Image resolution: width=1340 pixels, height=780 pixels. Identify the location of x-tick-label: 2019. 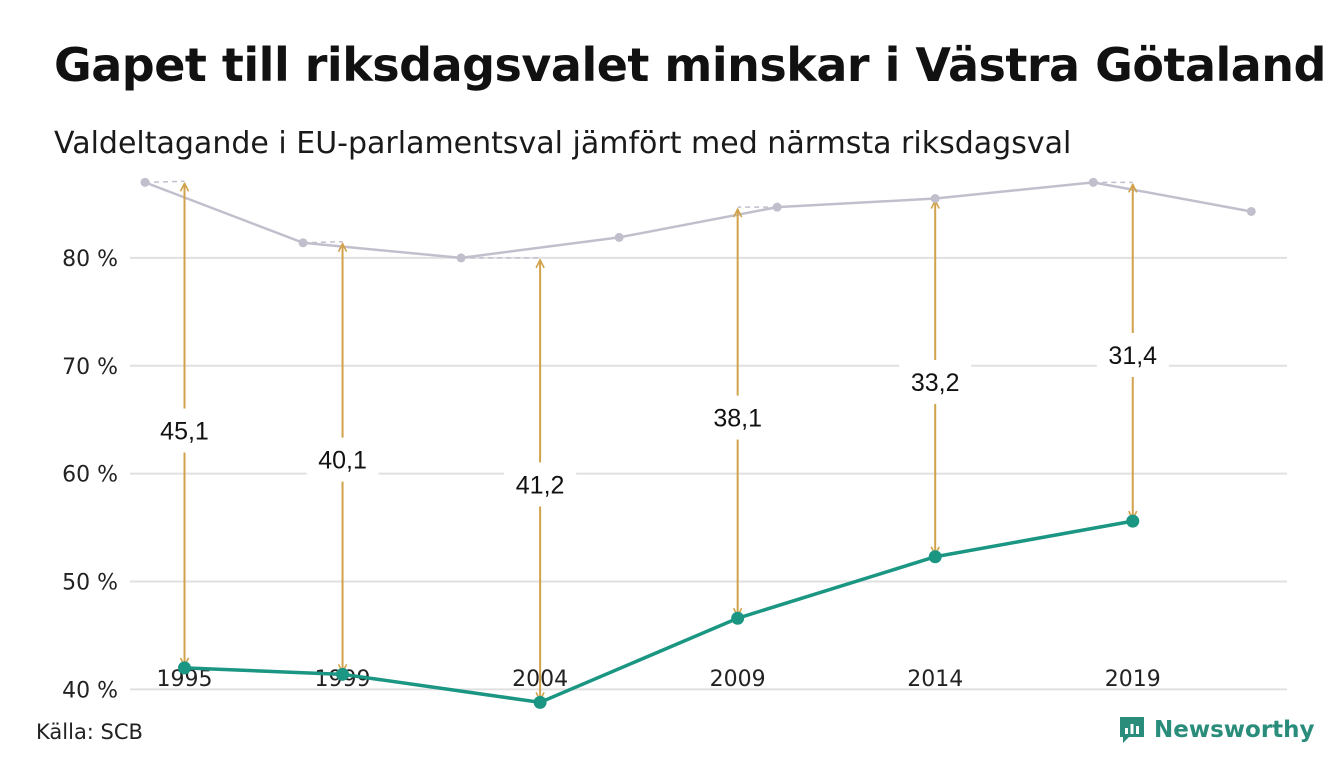
(1133, 679).